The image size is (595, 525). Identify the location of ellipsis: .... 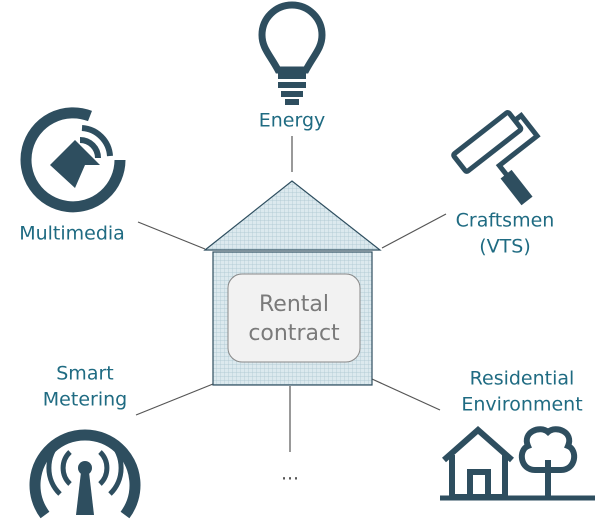
(290, 474).